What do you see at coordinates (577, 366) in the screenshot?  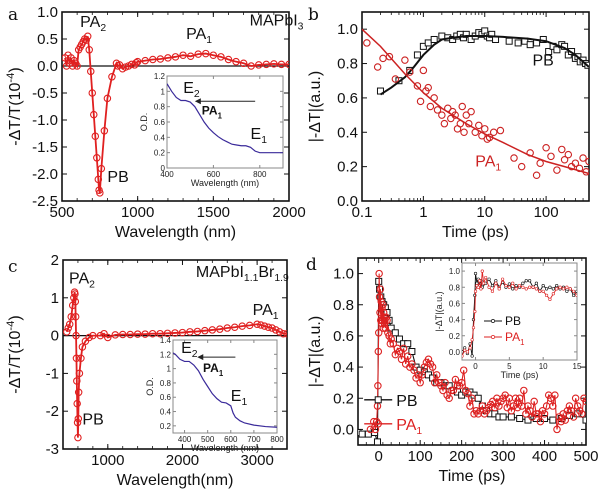 I see `x-tick-label: 15` at bounding box center [577, 366].